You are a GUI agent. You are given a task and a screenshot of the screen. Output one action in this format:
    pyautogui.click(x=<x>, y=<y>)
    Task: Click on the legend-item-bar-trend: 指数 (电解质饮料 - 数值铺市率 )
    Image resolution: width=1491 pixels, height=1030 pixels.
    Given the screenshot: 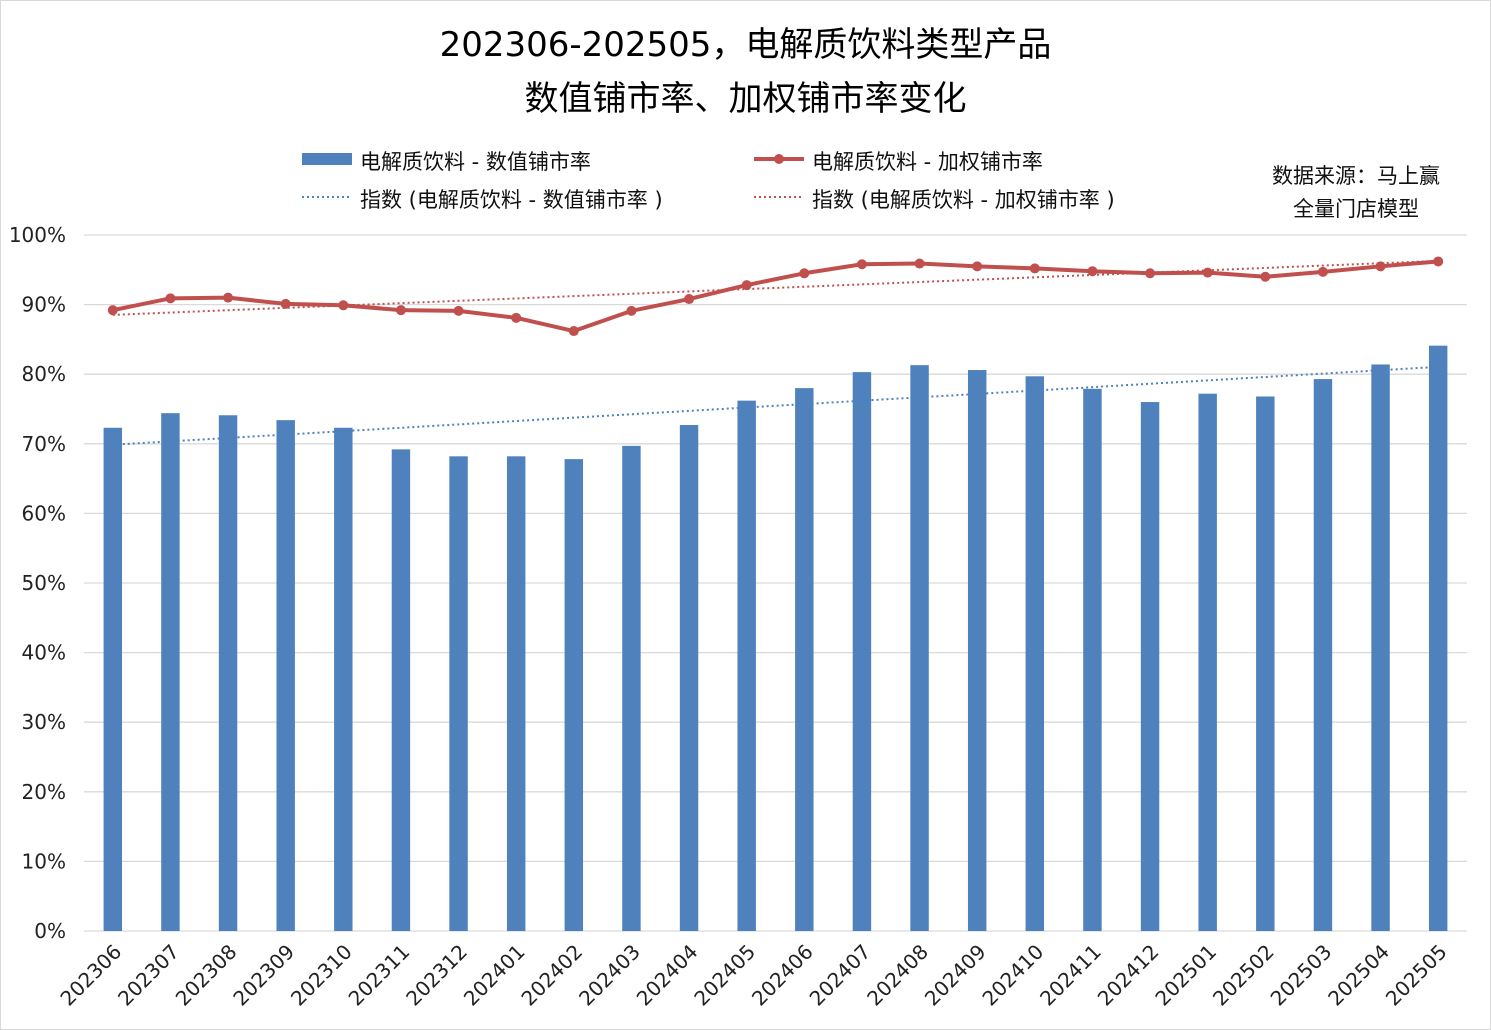 What is the action you would take?
    pyautogui.click(x=525, y=199)
    